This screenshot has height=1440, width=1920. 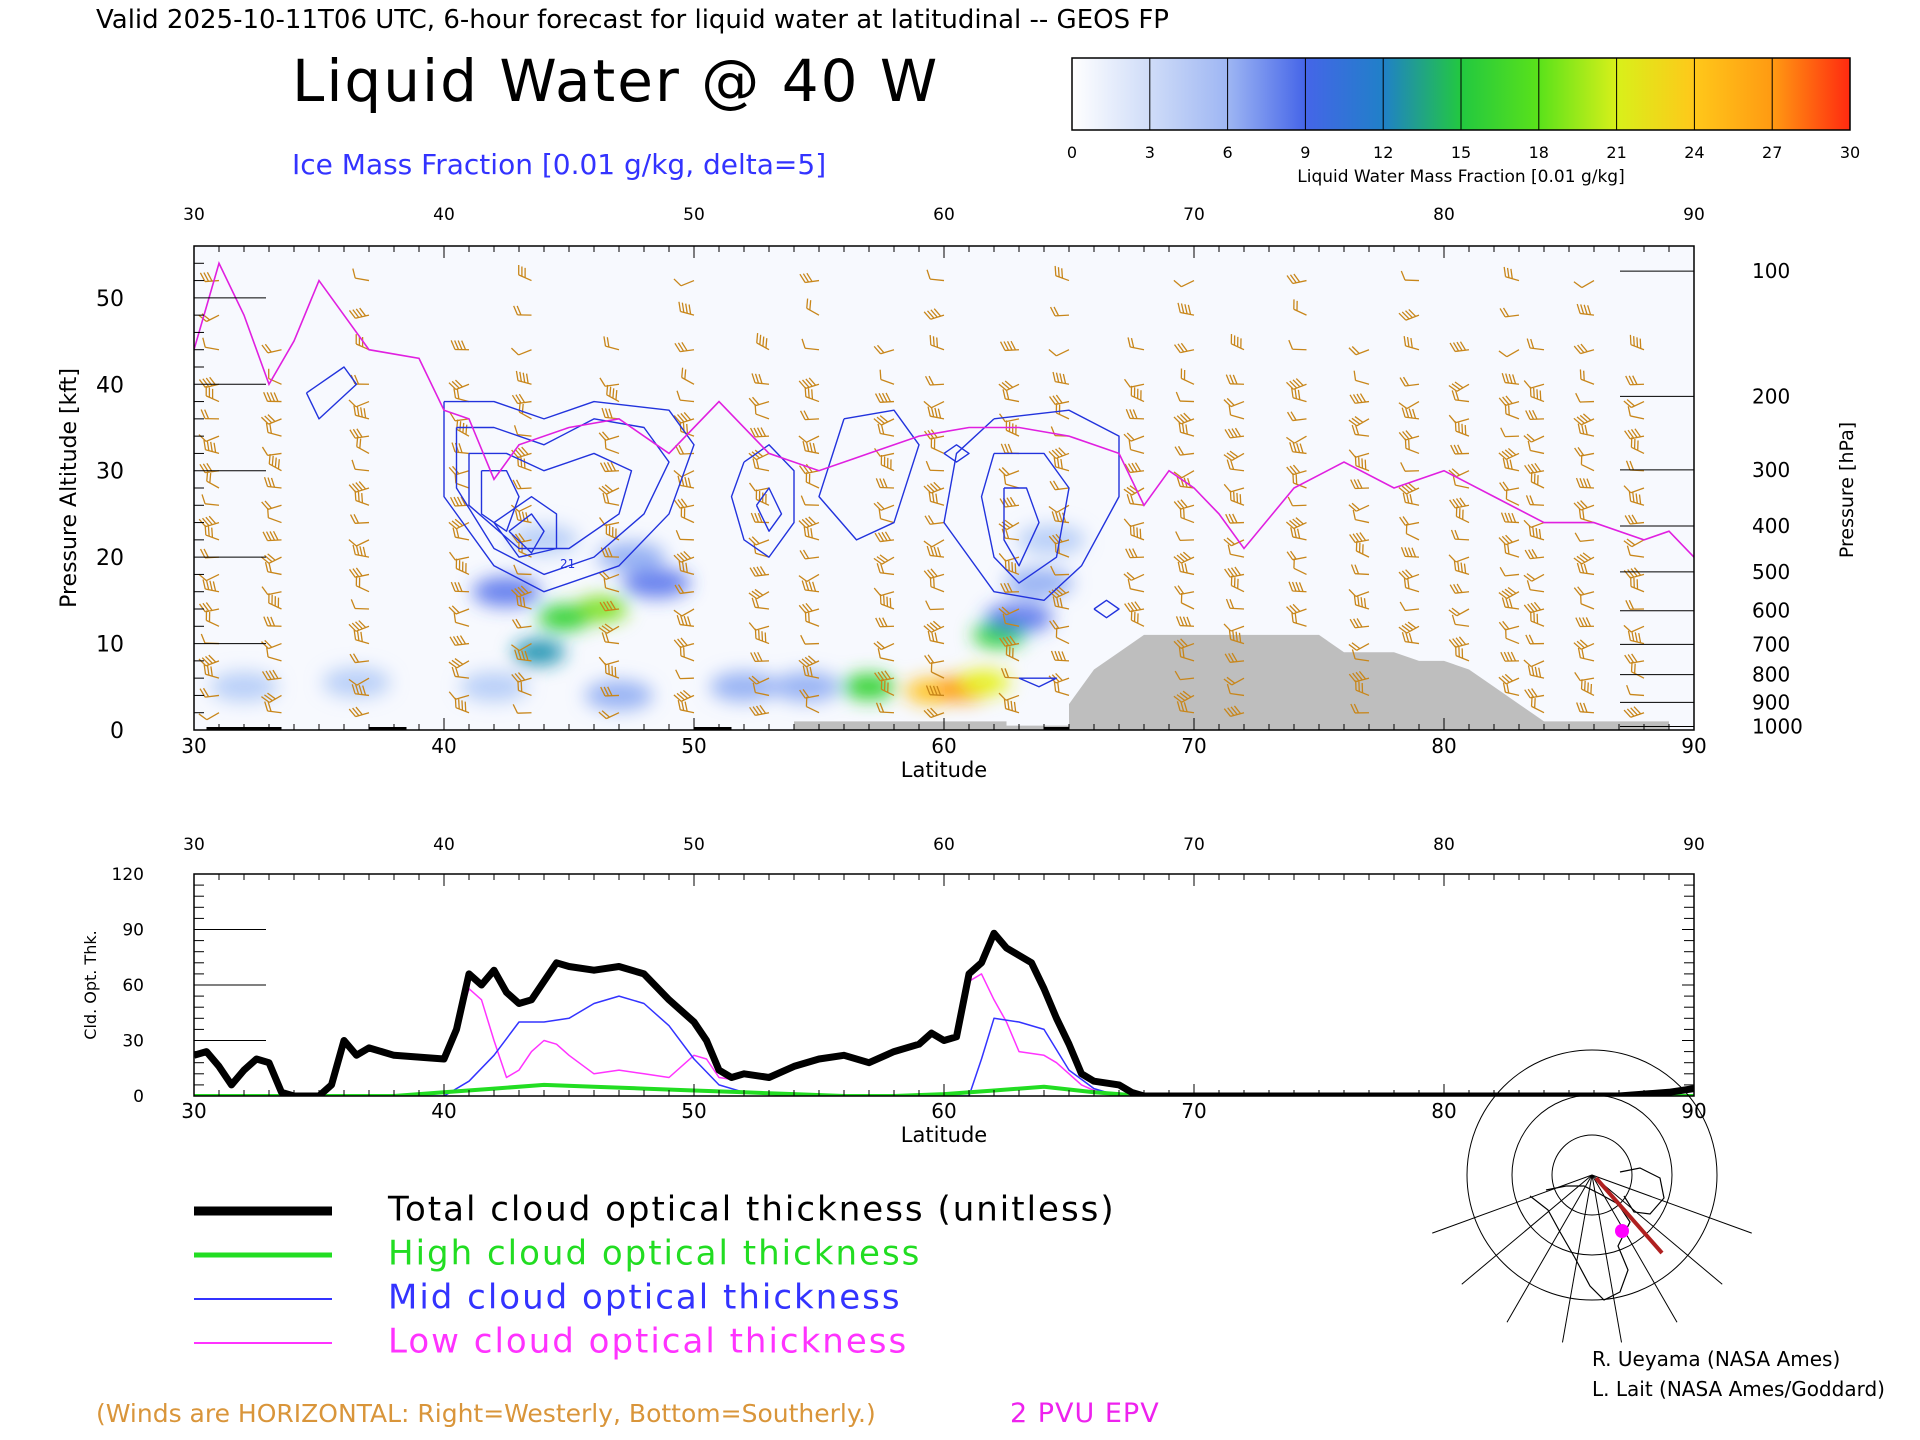 I want to click on y-tick-label: 10, so click(x=110, y=645).